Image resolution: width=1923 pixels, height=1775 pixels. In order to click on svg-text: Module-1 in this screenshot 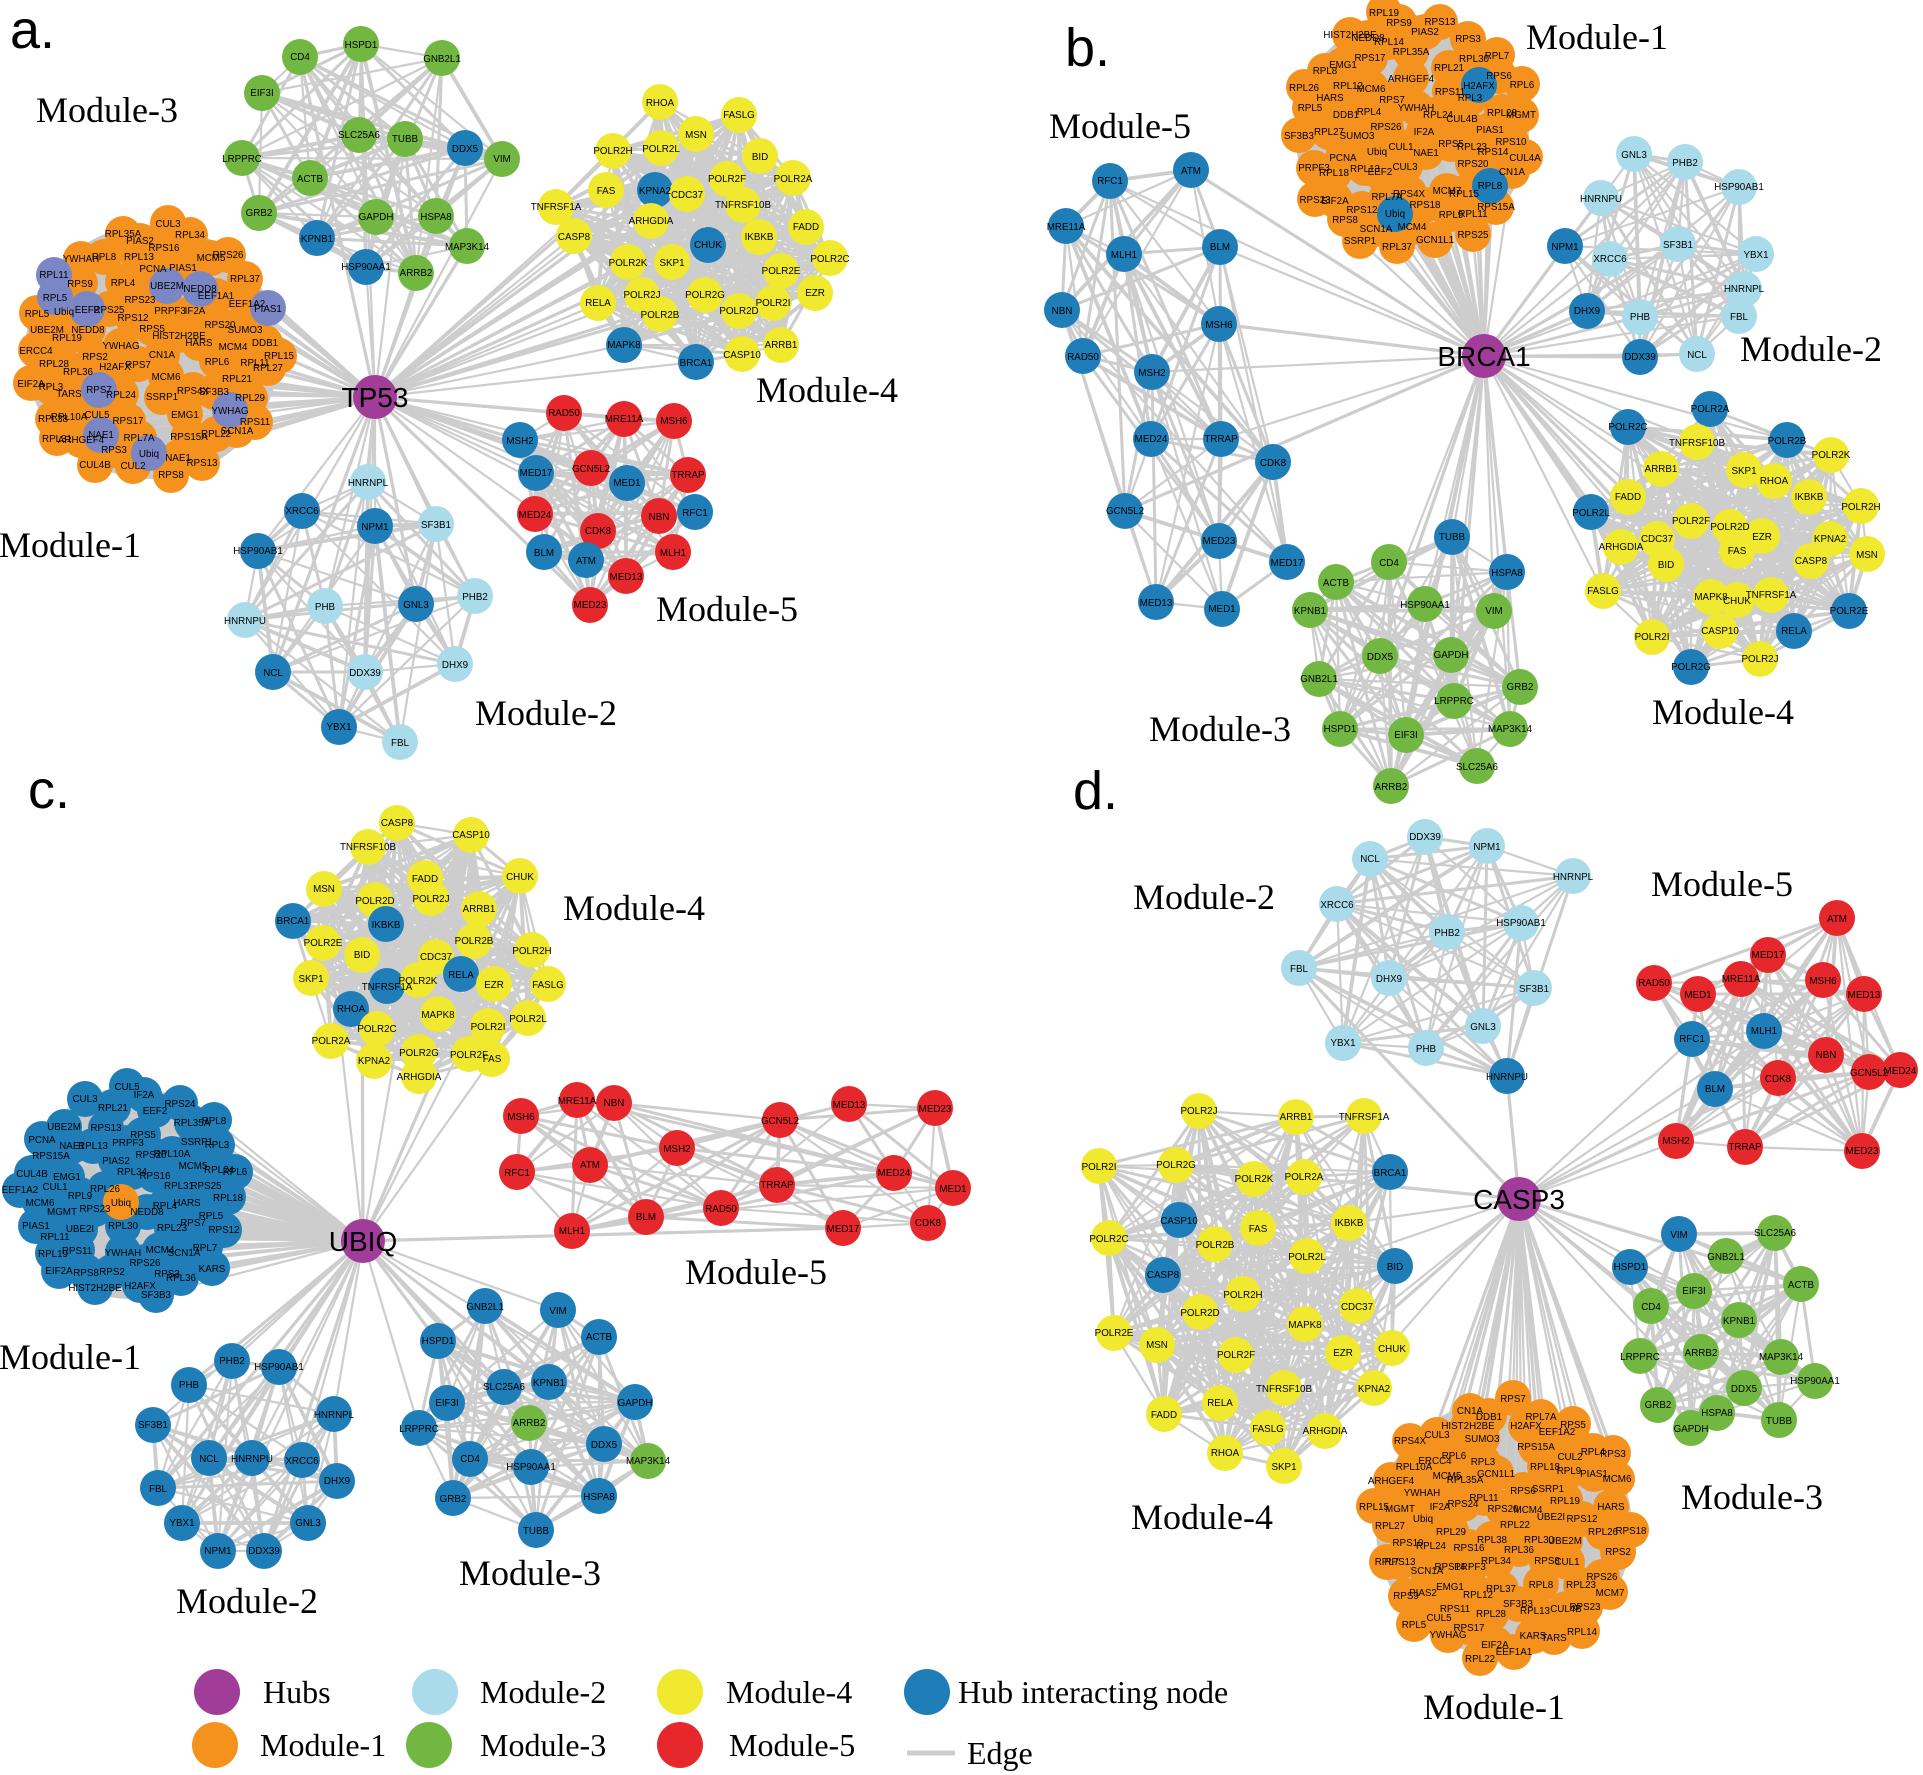, I will do `click(70, 1357)`.